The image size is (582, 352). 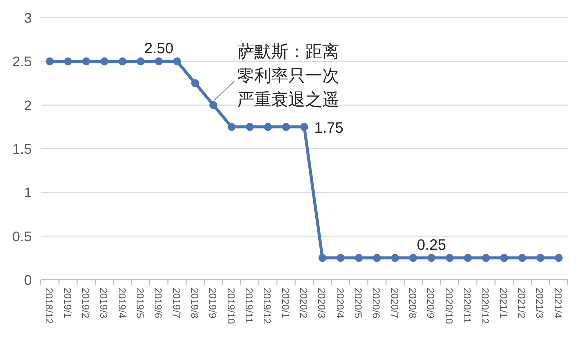 I want to click on x-tick-label: 2019/10, so click(x=230, y=306).